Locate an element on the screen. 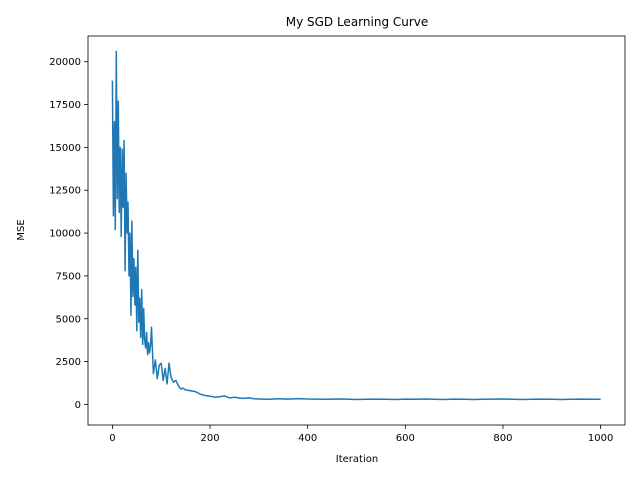  y-tick-label: 17500 is located at coordinates (65, 105).